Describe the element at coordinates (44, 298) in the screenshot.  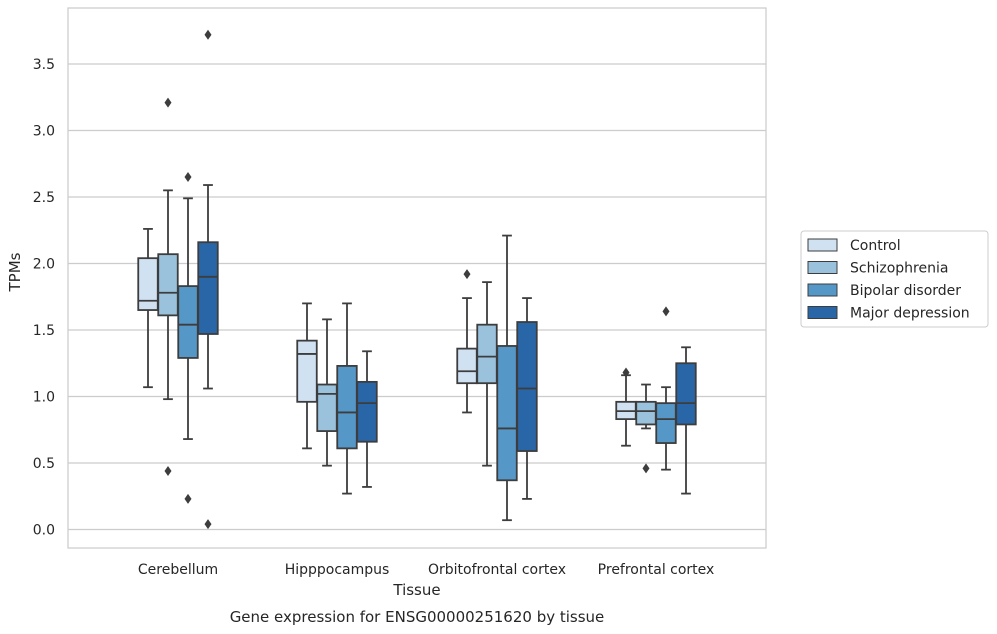
I see `y-tick-labels: 0.0 0.5 1.0 1.5 2.0 2.5 3.0 3.5` at that location.